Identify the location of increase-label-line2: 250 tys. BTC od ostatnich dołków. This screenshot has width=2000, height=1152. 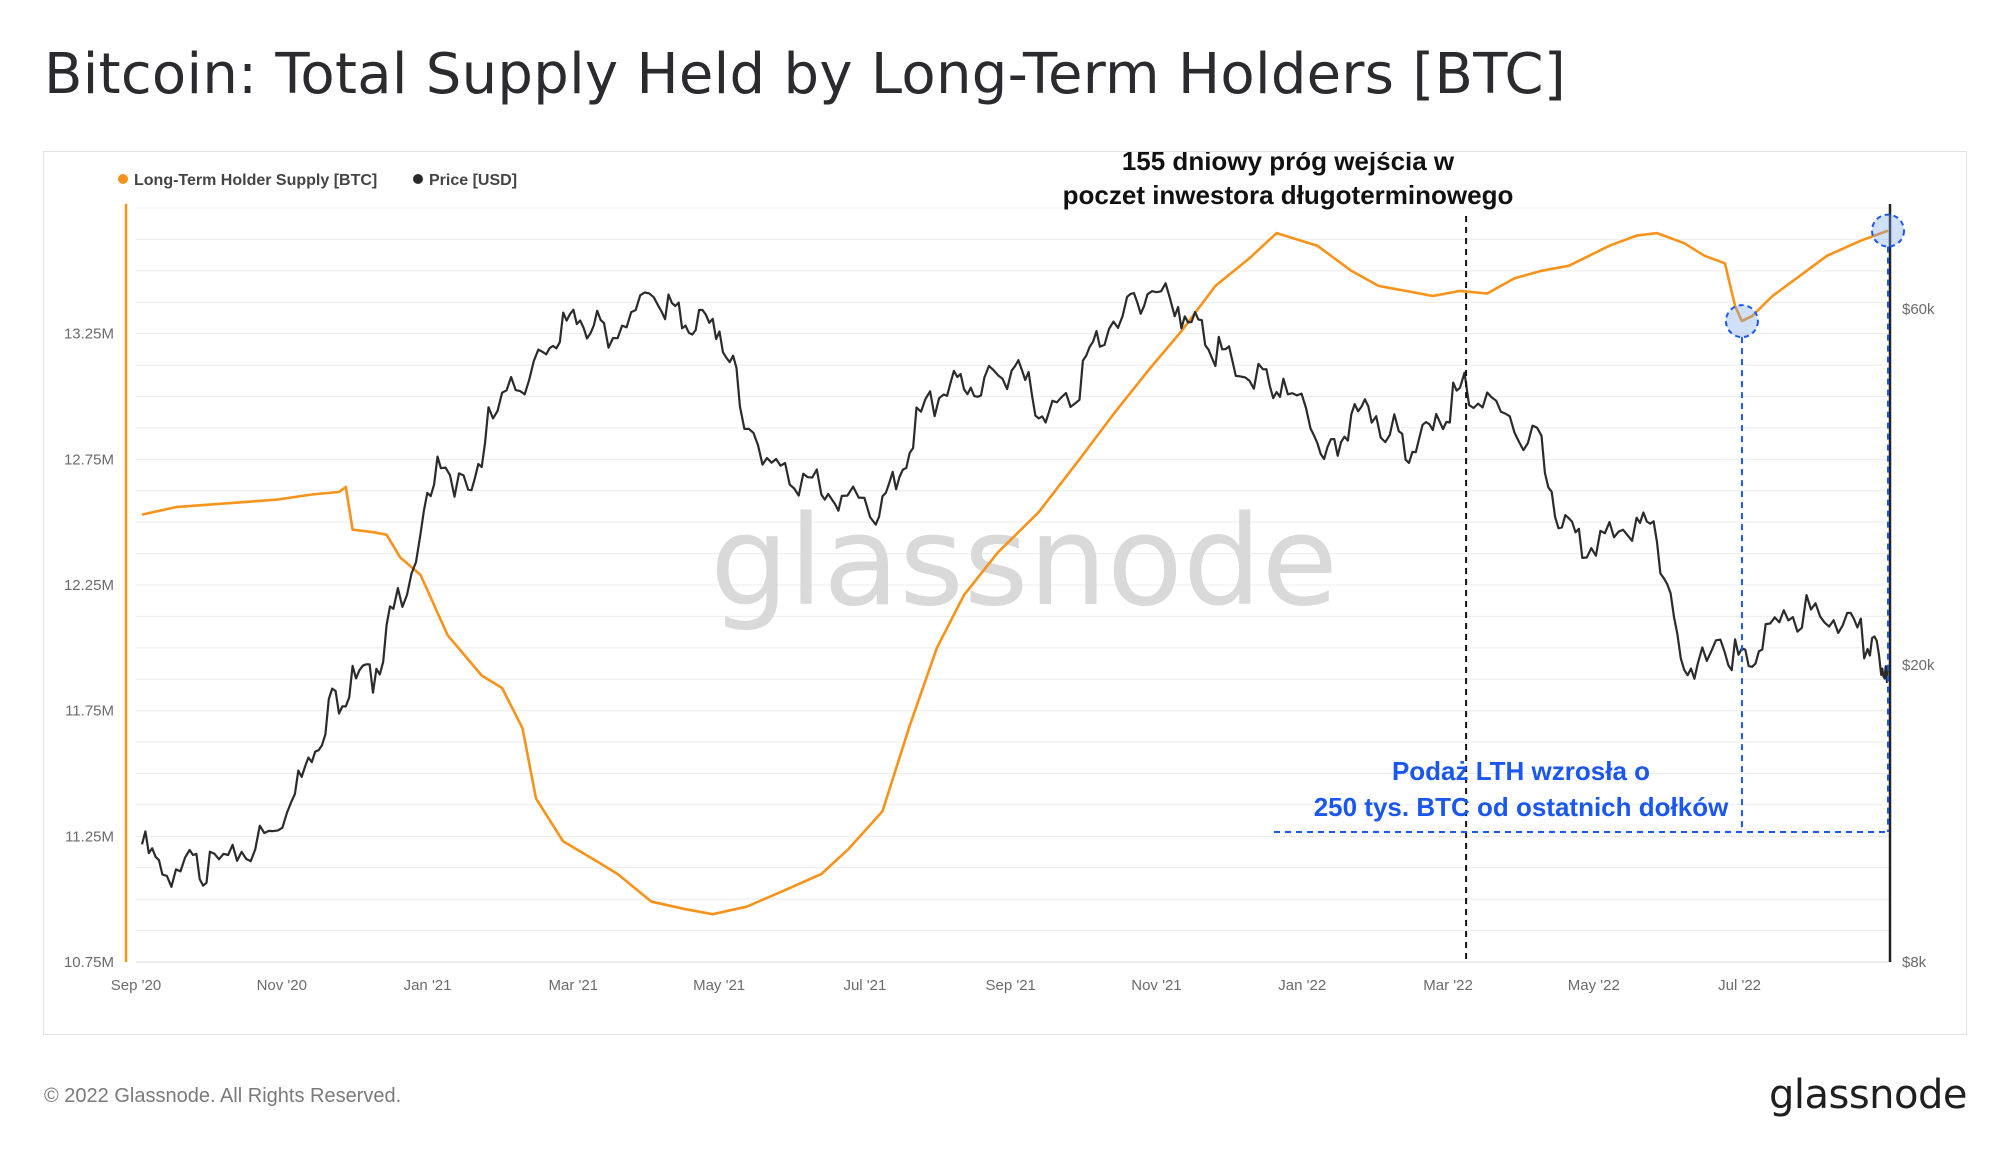
(1521, 807).